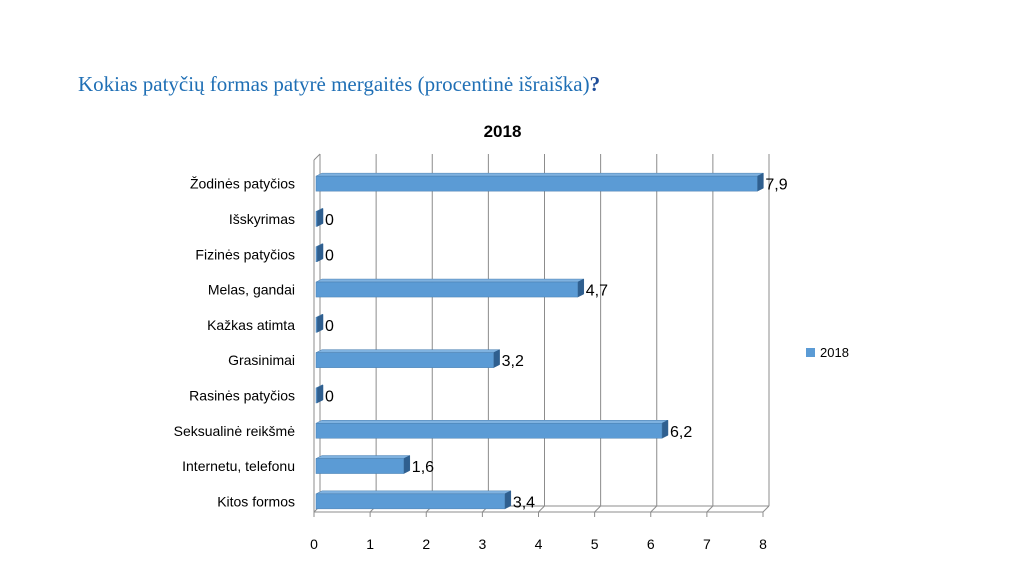 The width and height of the screenshot is (1024, 576). Describe the element at coordinates (426, 544) in the screenshot. I see `x-tick-label: 2` at that location.